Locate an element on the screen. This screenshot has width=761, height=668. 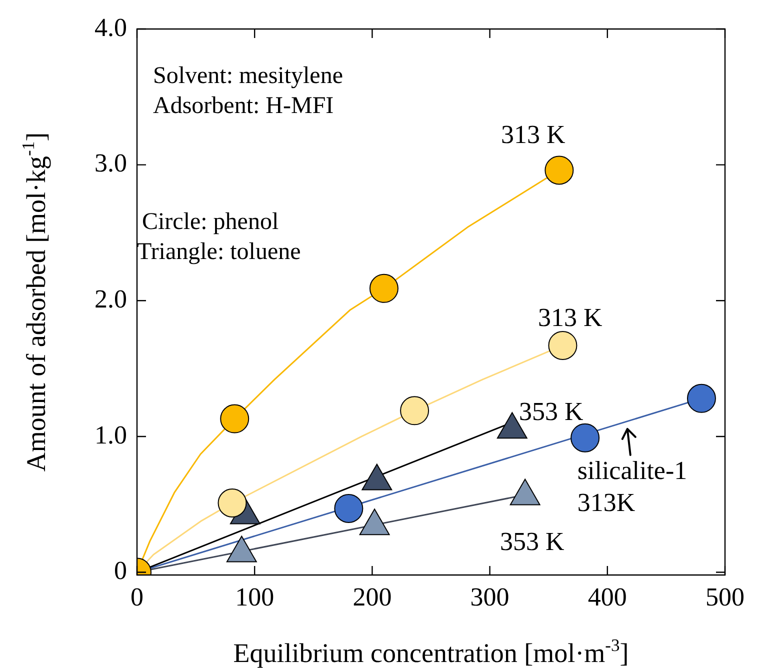
y-tick-label: 3.0 is located at coordinates (110, 163).